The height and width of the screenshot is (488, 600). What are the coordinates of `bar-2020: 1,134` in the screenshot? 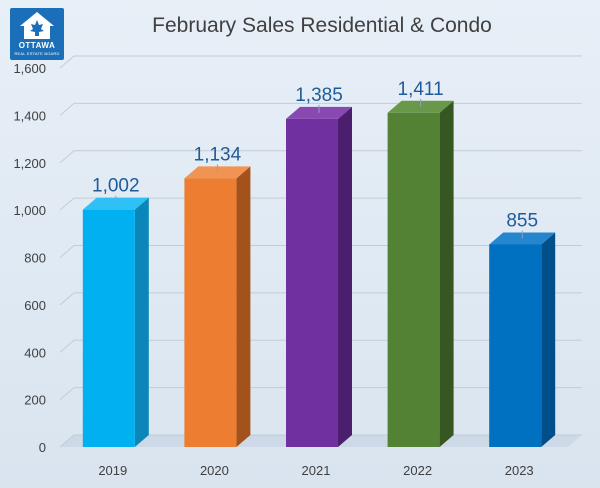 It's located at (217, 296).